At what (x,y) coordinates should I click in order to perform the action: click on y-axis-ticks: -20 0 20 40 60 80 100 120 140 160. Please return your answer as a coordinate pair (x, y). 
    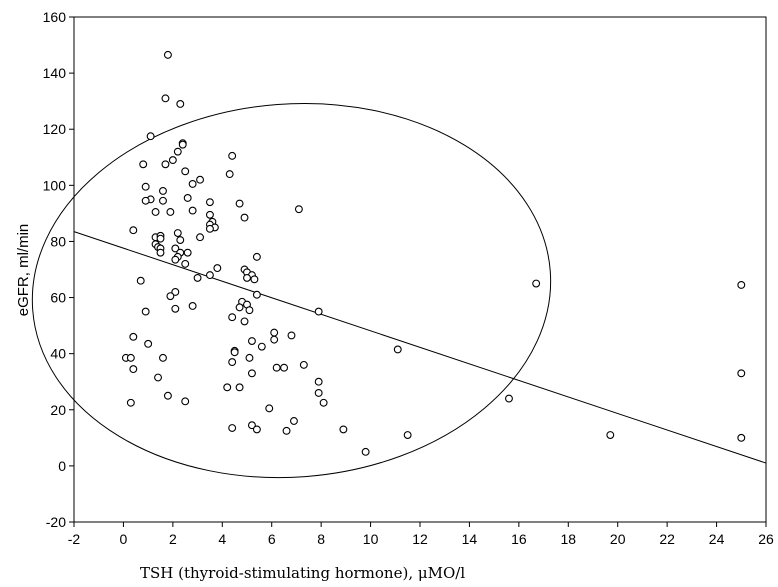
    Looking at the image, I should click on (58, 269).